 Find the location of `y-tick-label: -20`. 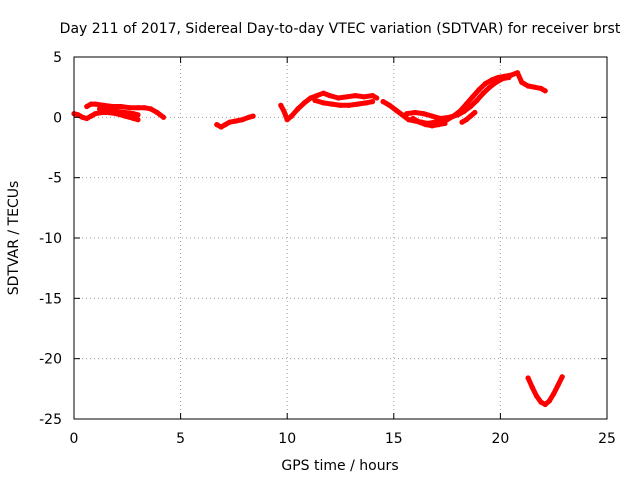

y-tick-label: -20 is located at coordinates (50, 360).